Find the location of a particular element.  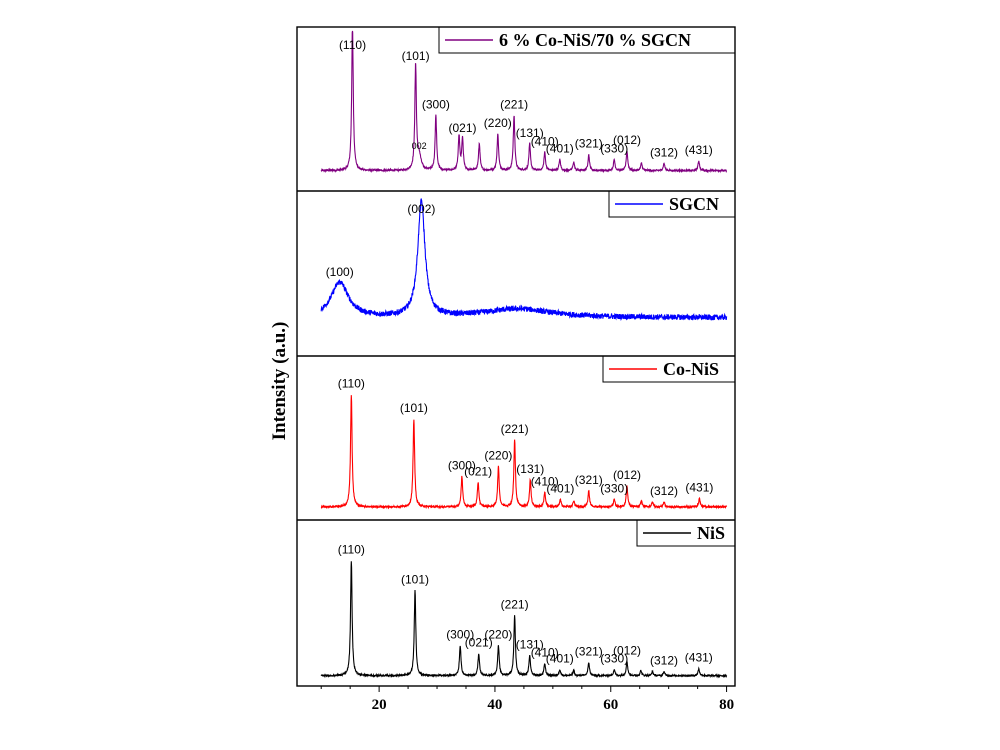

x-tick-label: 80 is located at coordinates (726, 705).